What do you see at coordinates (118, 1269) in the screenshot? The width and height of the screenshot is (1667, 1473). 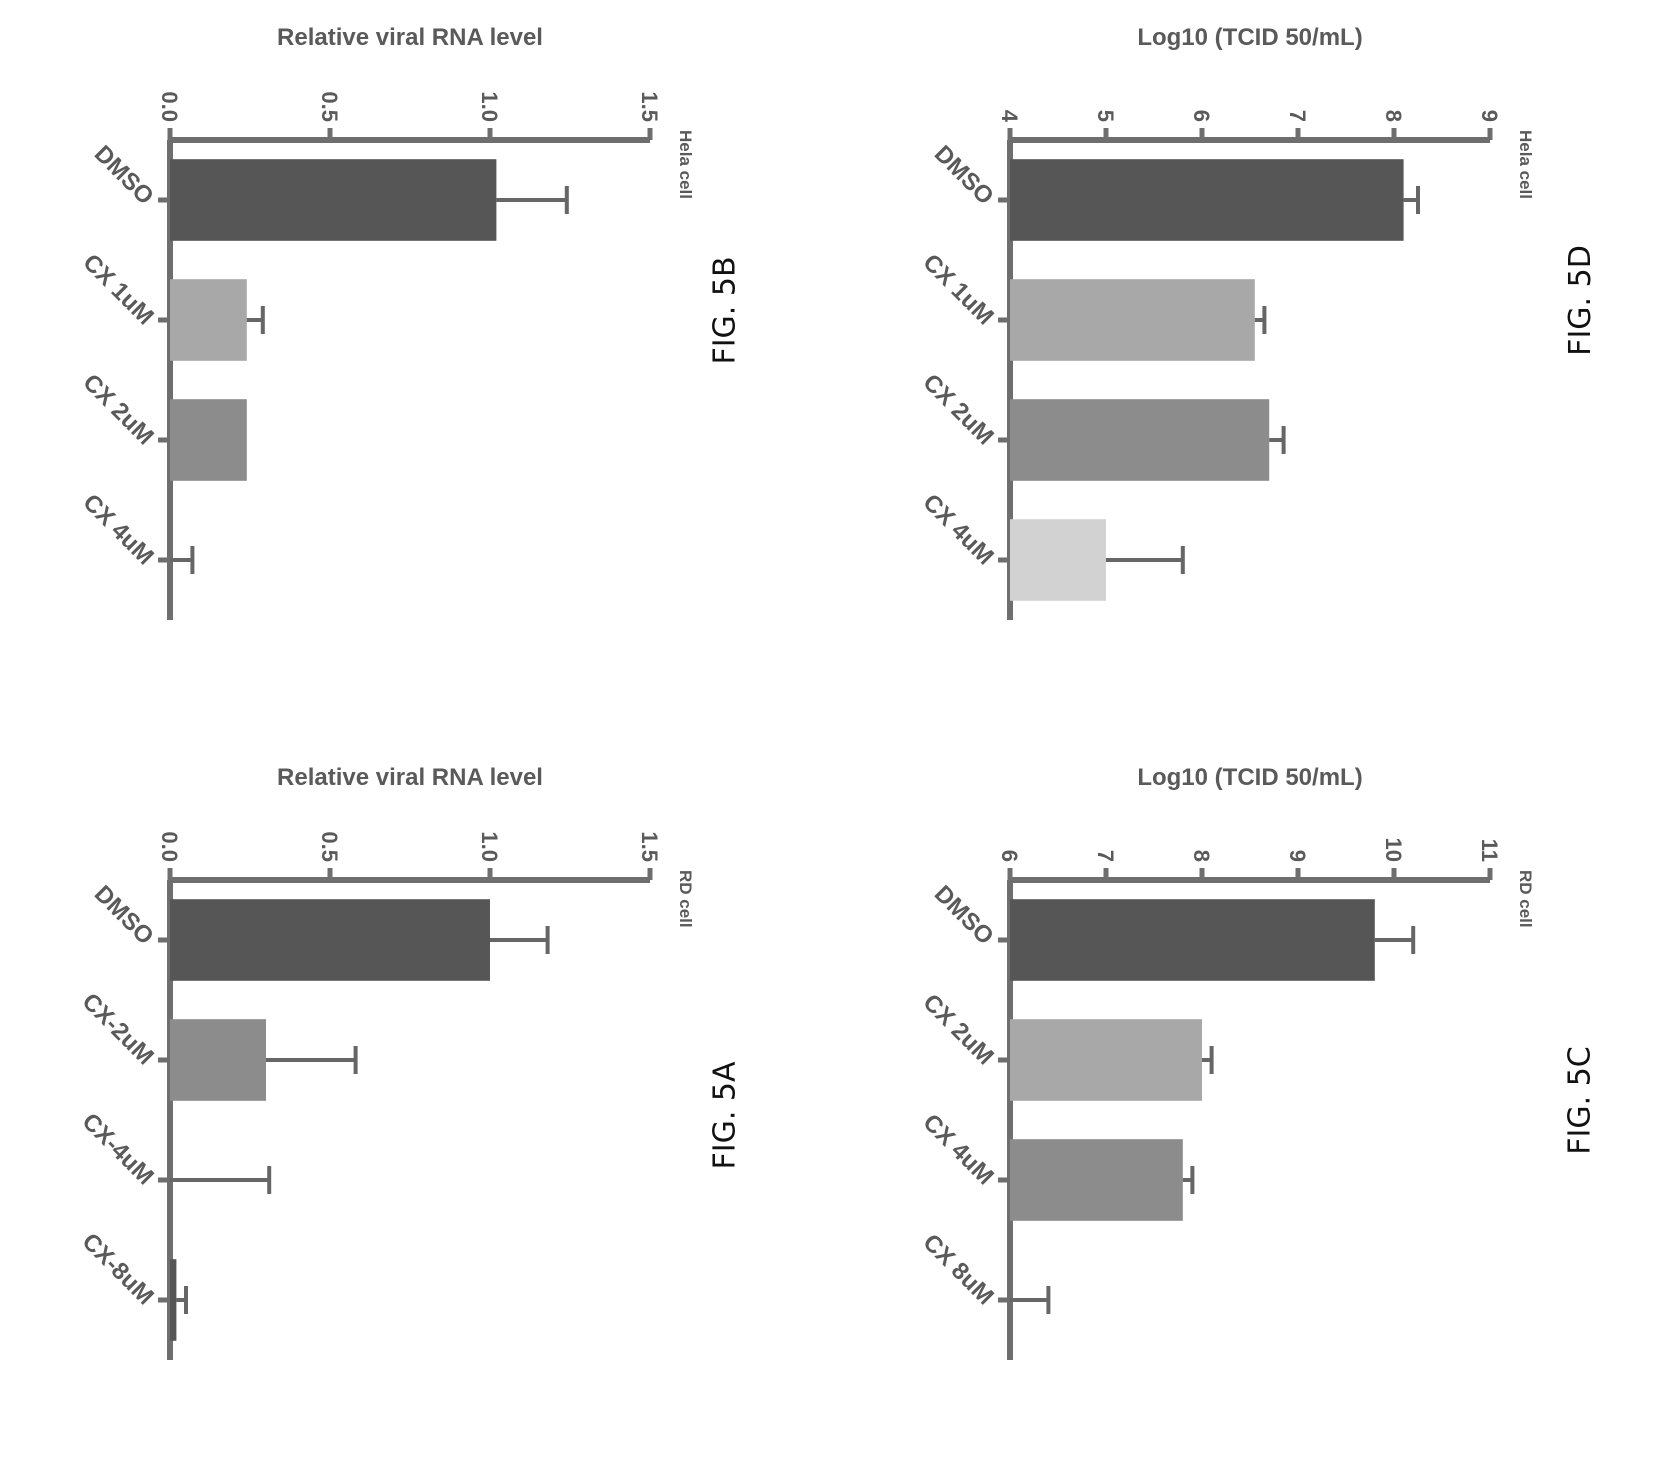 I see `x-tick-label: CX-8uM` at bounding box center [118, 1269].